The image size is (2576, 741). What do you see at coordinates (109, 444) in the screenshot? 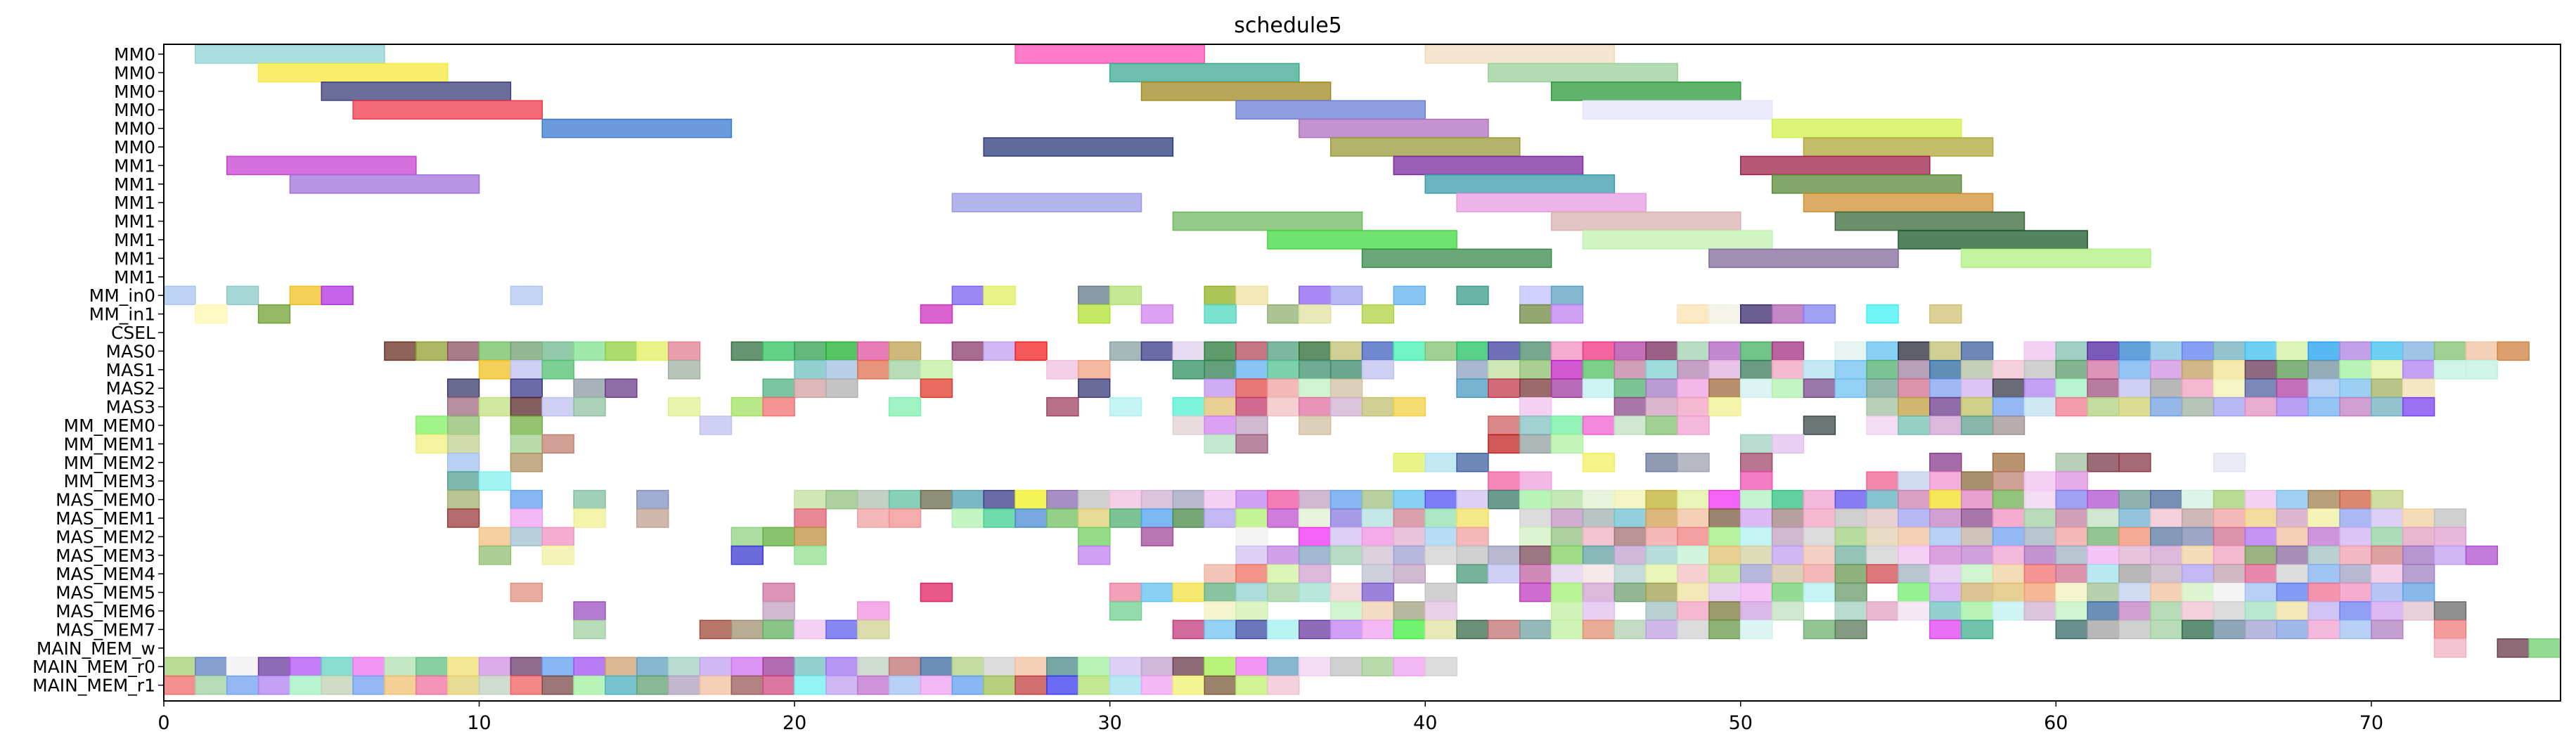
I see `y-tick-label: MM_MEM1` at bounding box center [109, 444].